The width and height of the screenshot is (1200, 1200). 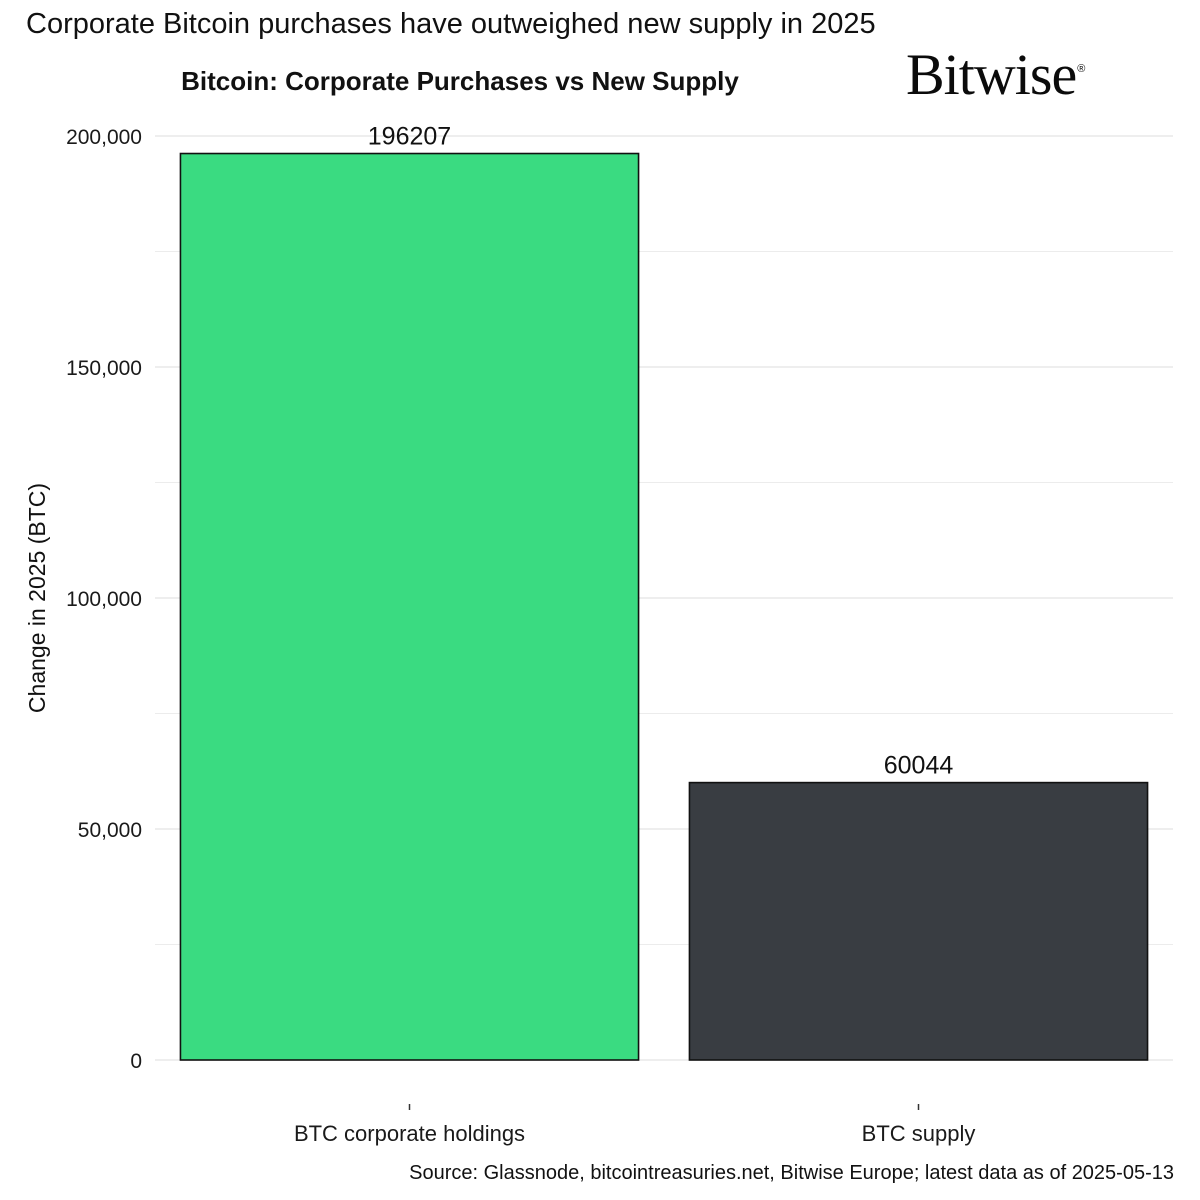 I want to click on y-axis-ticks: 0 50,000 100,000 150,000 200,000, so click(x=104, y=599).